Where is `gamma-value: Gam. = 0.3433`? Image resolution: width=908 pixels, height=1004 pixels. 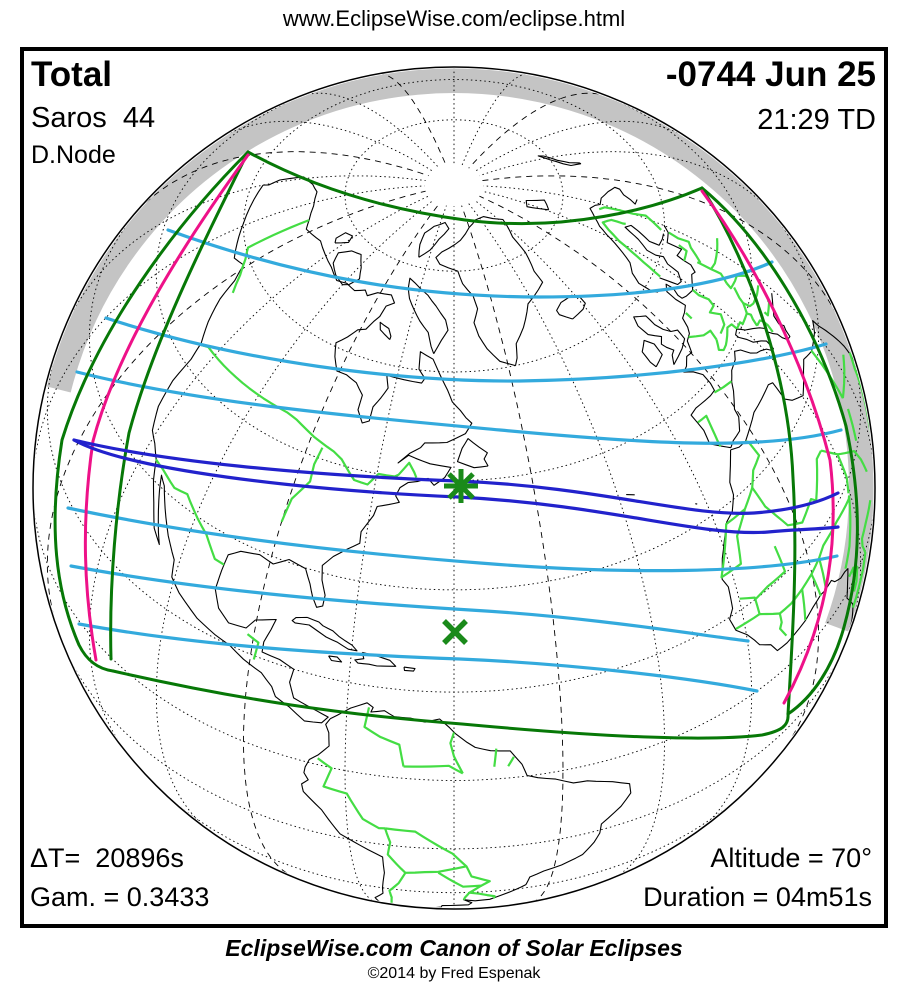
gamma-value: Gam. = 0.3433 is located at coordinates (120, 897).